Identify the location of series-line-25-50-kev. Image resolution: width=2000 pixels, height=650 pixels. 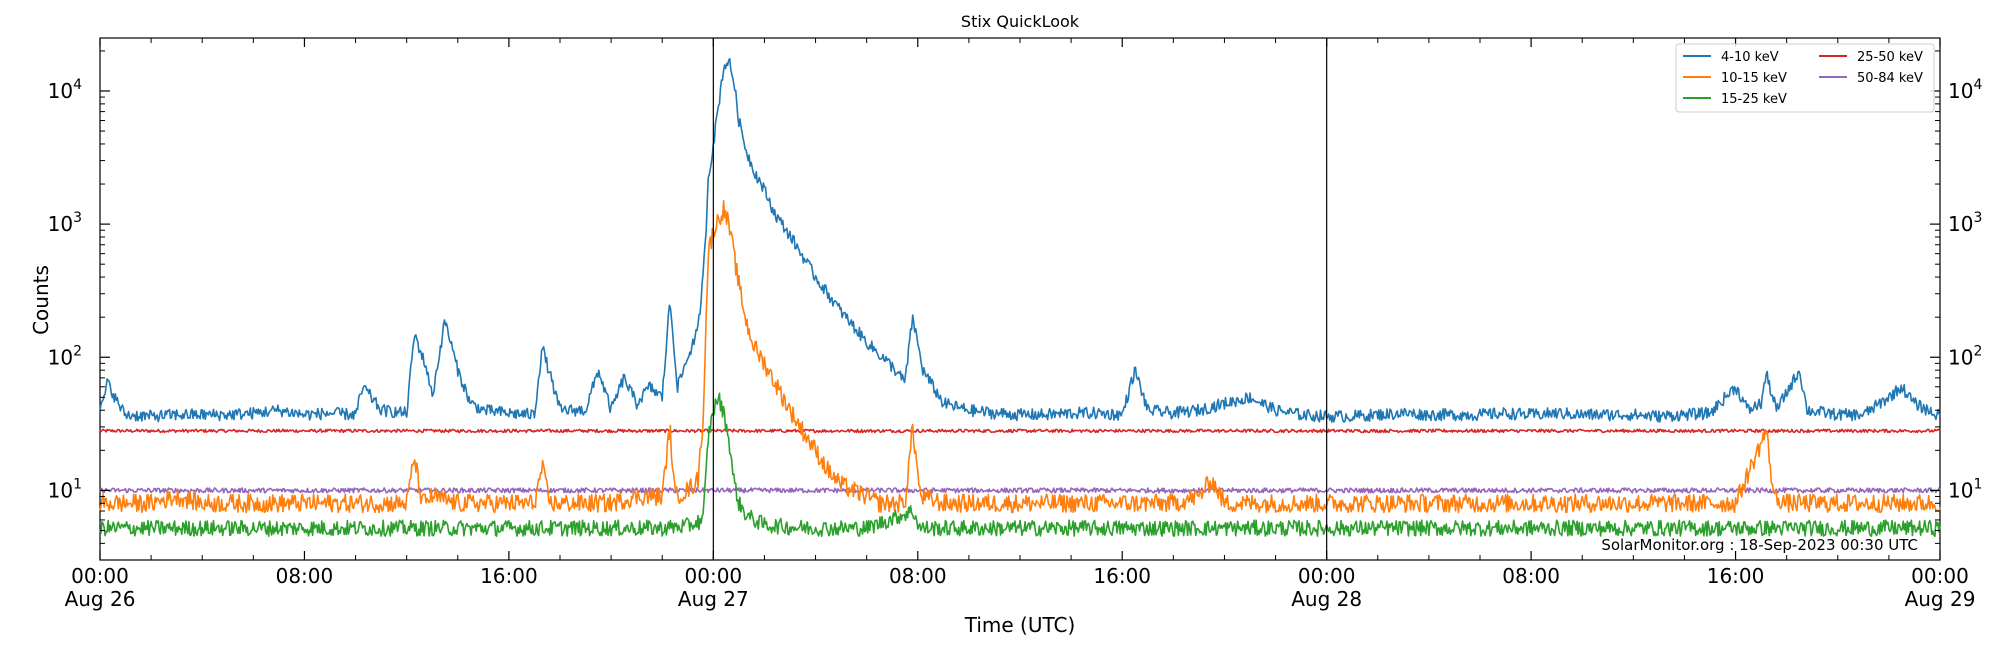
(1020, 431).